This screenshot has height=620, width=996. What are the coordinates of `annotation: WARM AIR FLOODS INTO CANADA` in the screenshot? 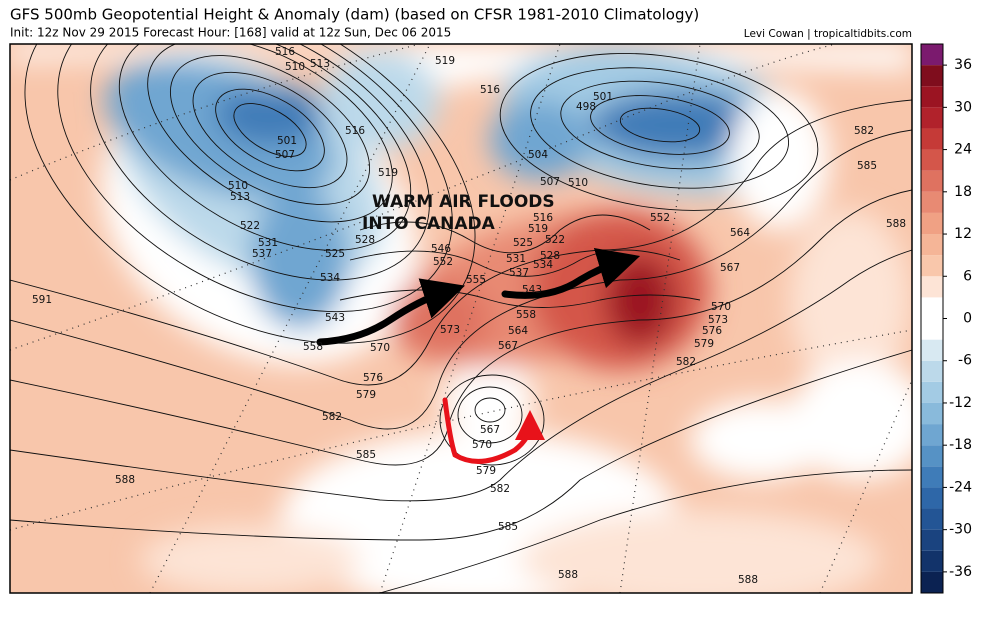 It's located at (458, 213).